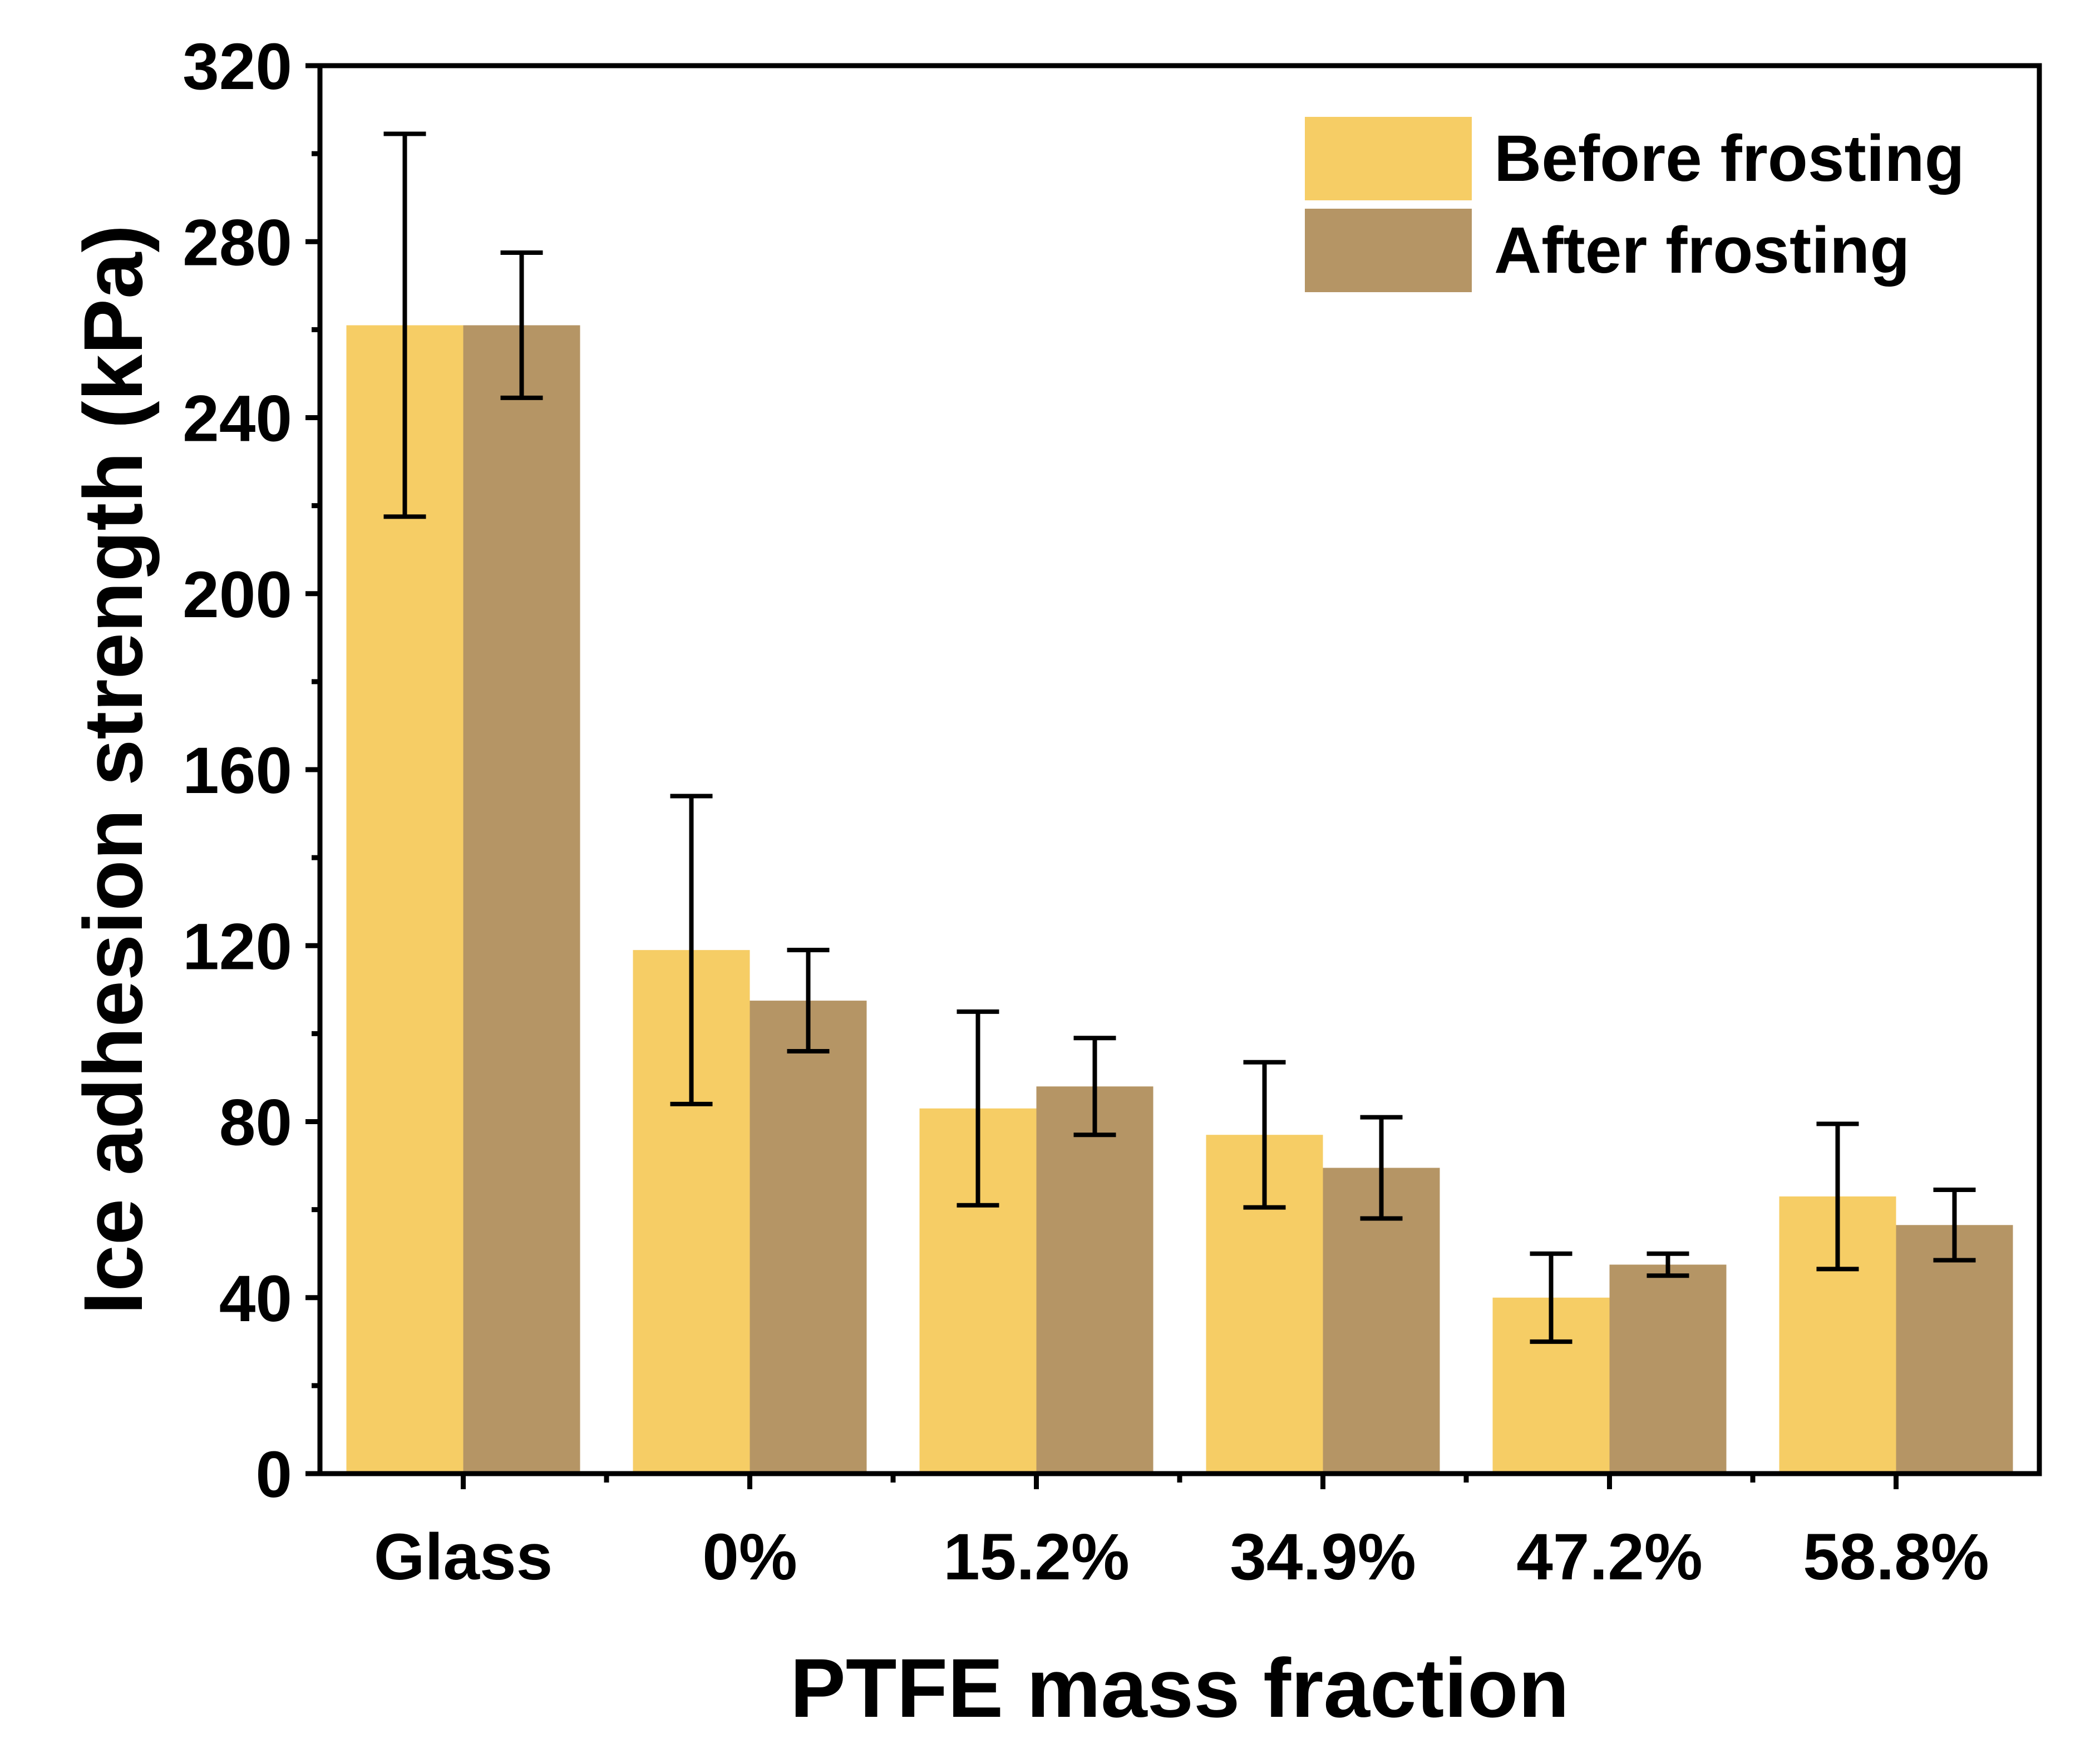  I want to click on x-tick-label: 58.8%, so click(1896, 1557).